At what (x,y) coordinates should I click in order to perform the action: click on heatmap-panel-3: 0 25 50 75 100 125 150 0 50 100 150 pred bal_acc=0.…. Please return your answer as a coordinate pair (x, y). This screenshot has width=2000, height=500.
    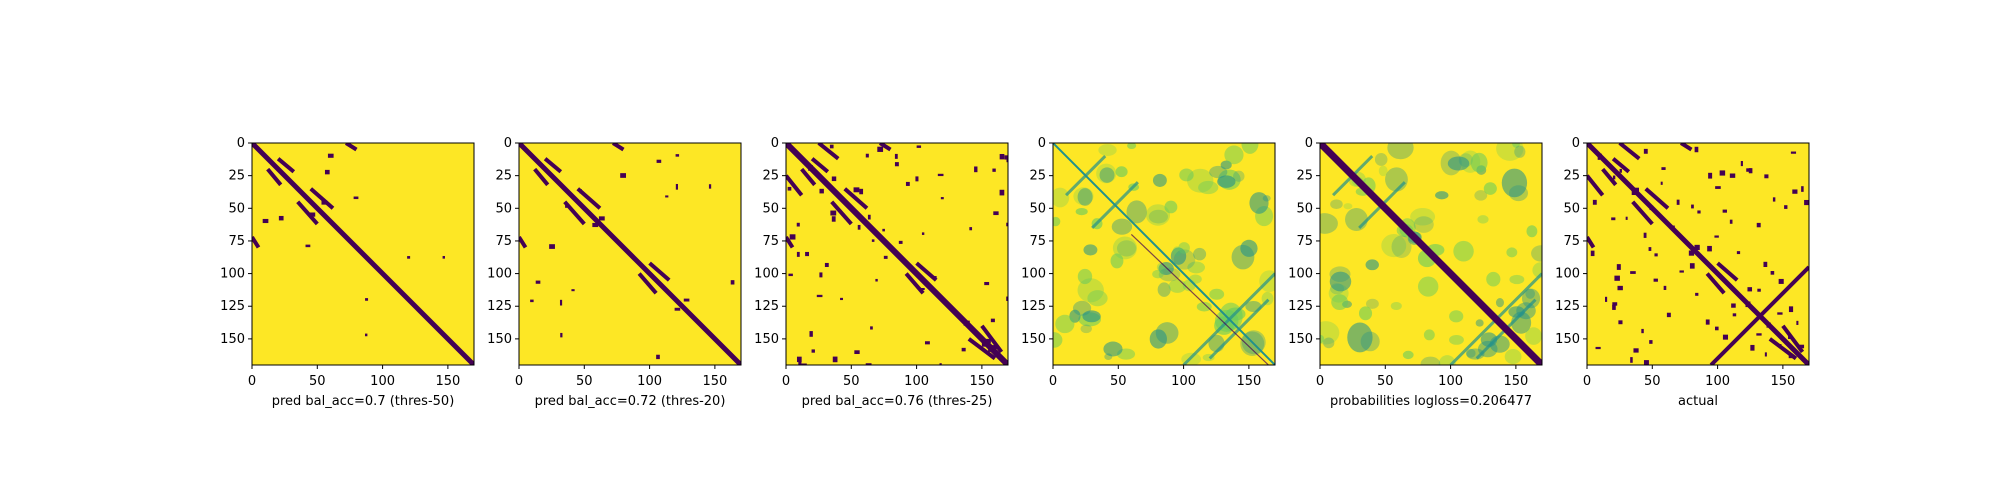
    Looking at the image, I should click on (881, 272).